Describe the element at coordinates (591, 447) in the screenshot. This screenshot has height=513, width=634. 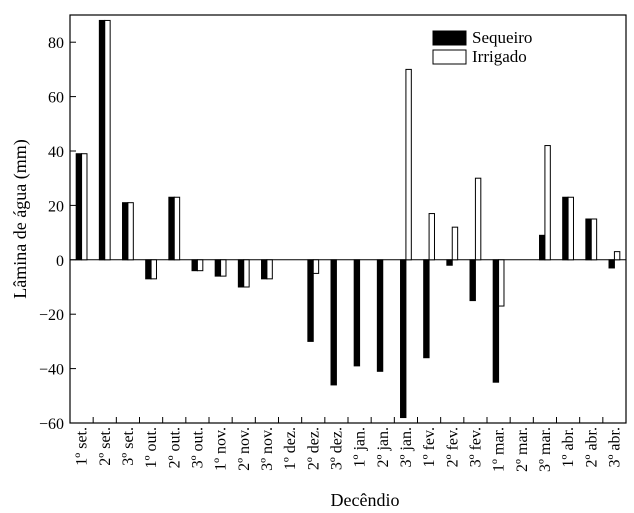
I see `x-tick-label: 2º abr.` at that location.